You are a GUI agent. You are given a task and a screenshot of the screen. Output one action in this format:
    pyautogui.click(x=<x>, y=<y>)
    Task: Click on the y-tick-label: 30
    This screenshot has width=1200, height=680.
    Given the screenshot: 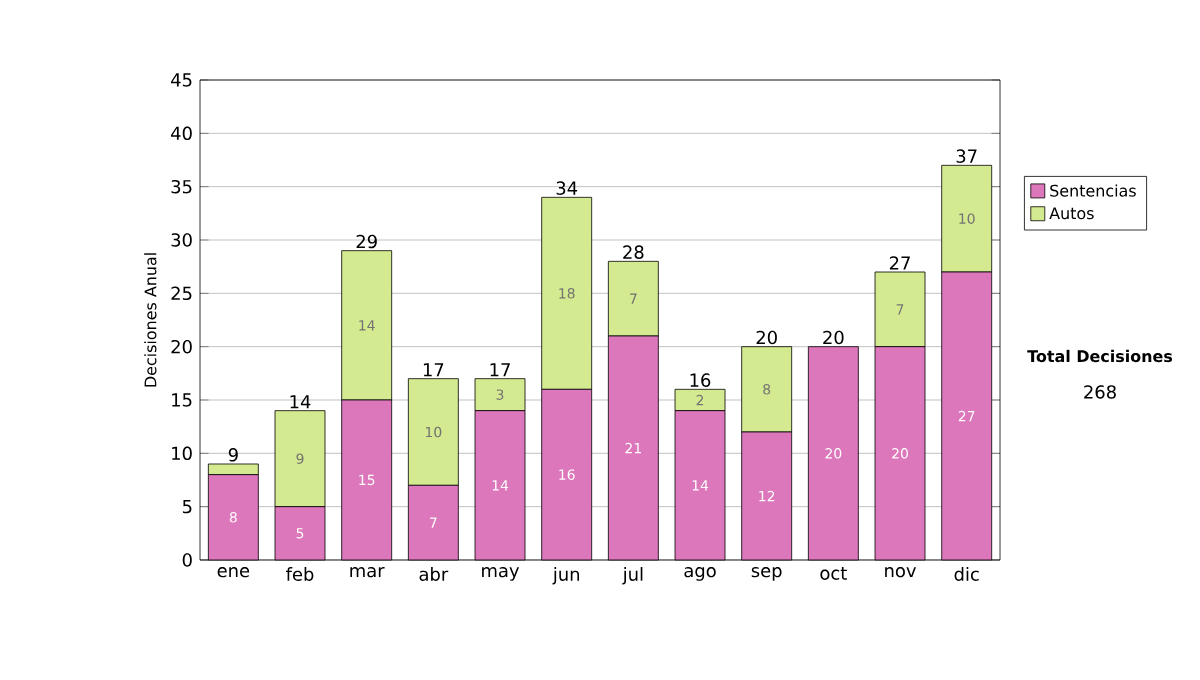 What is the action you would take?
    pyautogui.click(x=181, y=240)
    